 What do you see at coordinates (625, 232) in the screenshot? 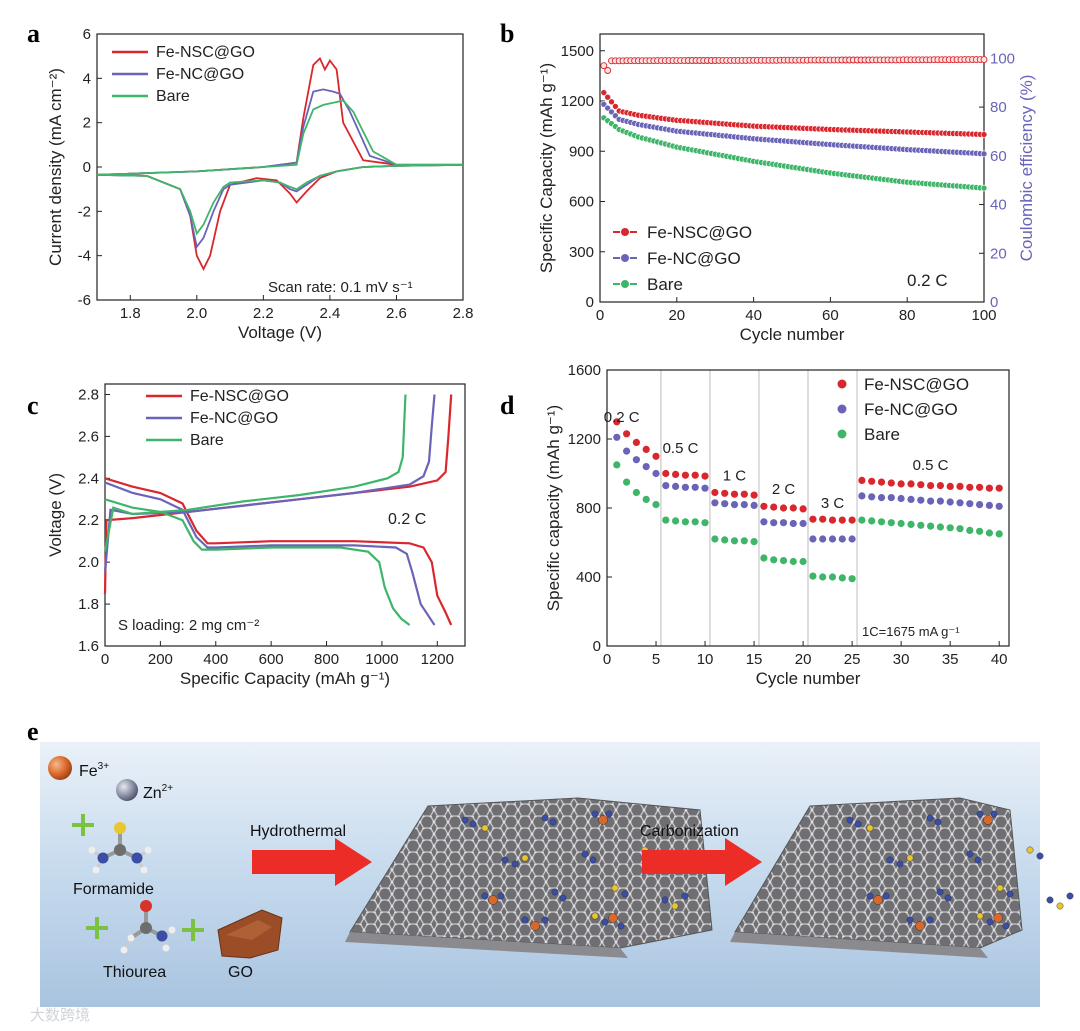
I see `legend-marker` at bounding box center [625, 232].